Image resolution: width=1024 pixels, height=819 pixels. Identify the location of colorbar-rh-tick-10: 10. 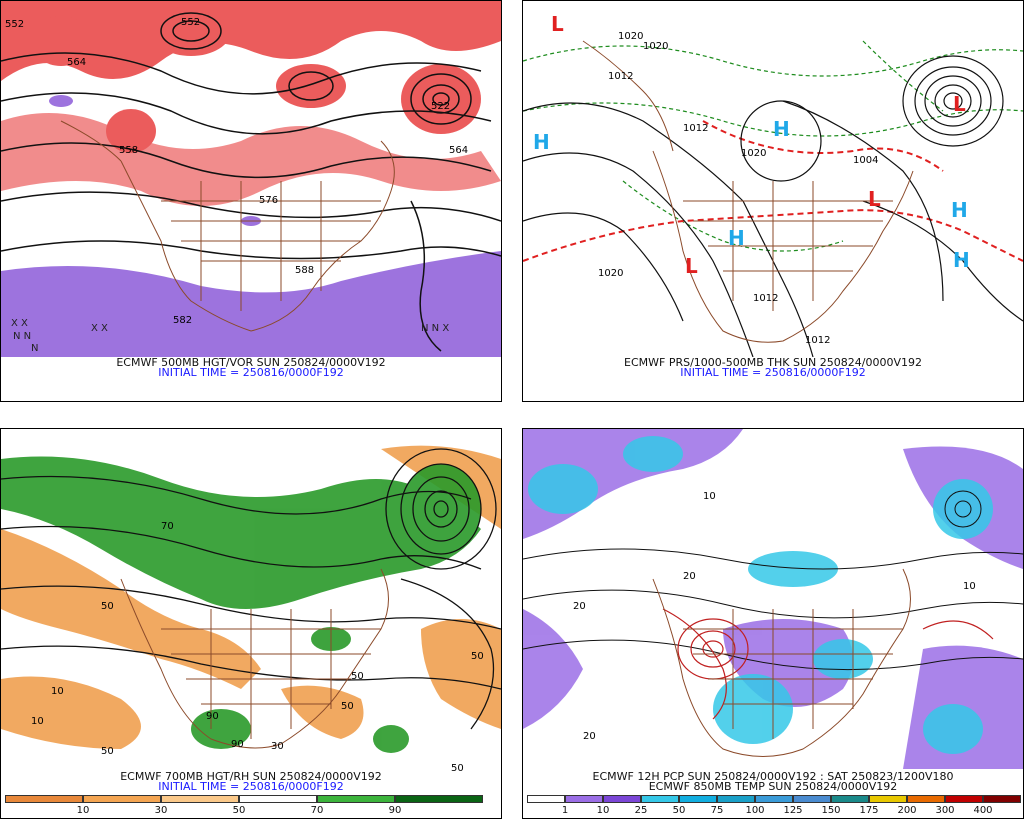
(83, 810).